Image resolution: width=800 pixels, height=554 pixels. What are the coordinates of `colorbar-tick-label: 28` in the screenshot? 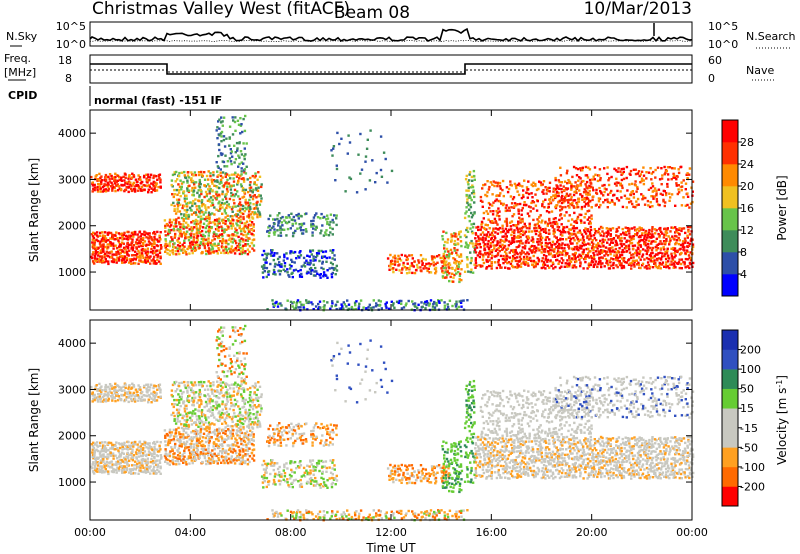 It's located at (747, 142).